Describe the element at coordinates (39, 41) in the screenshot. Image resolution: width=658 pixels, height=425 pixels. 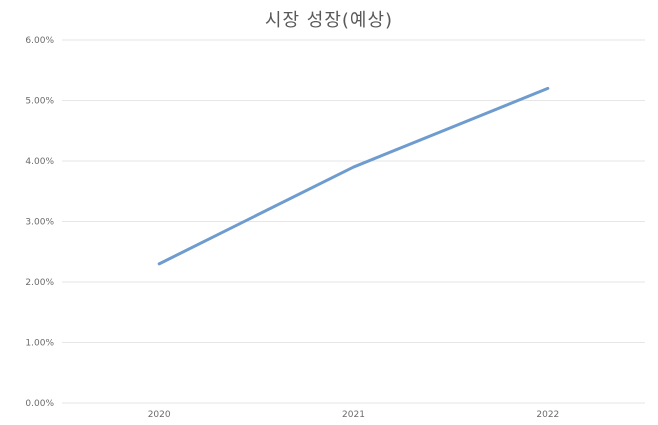
I see `y-tick-label: 6.00%` at that location.